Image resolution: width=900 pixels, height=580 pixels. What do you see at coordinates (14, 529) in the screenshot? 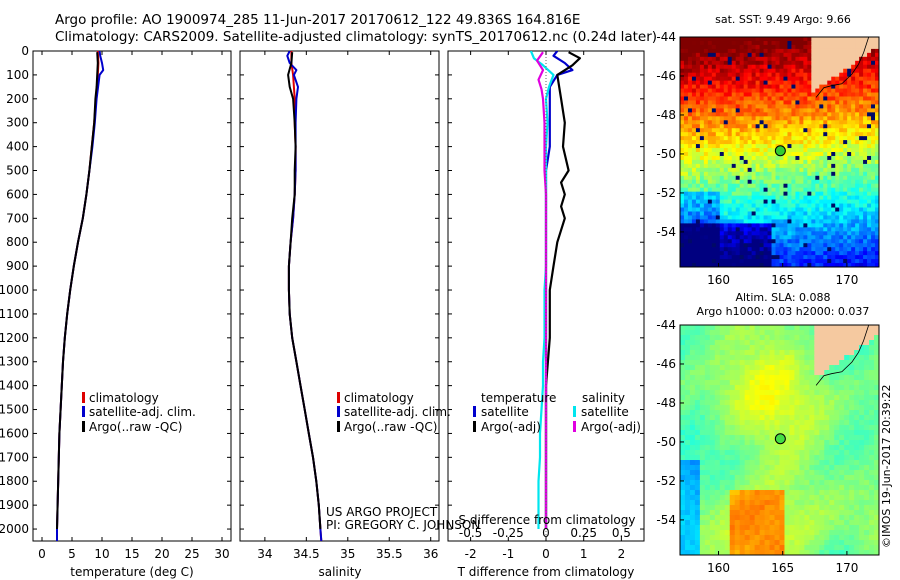
I see `y-tick-label: 2000` at bounding box center [14, 529].